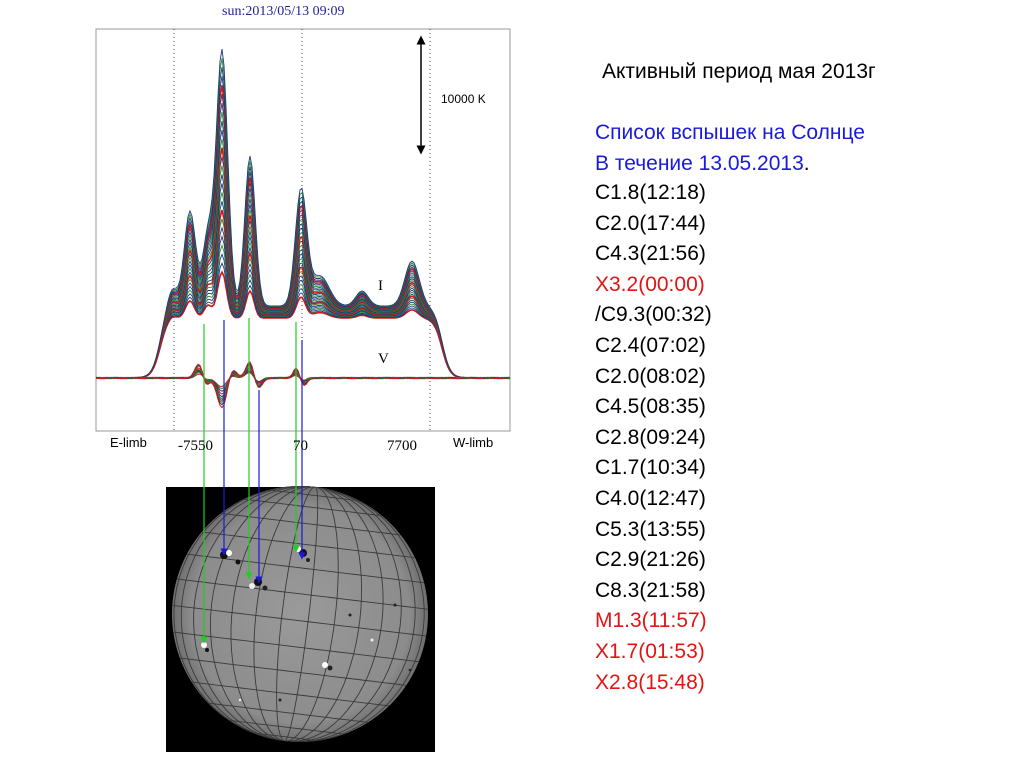  Describe the element at coordinates (383, 359) in the screenshot. I see `polarization-curve-label: V` at that location.